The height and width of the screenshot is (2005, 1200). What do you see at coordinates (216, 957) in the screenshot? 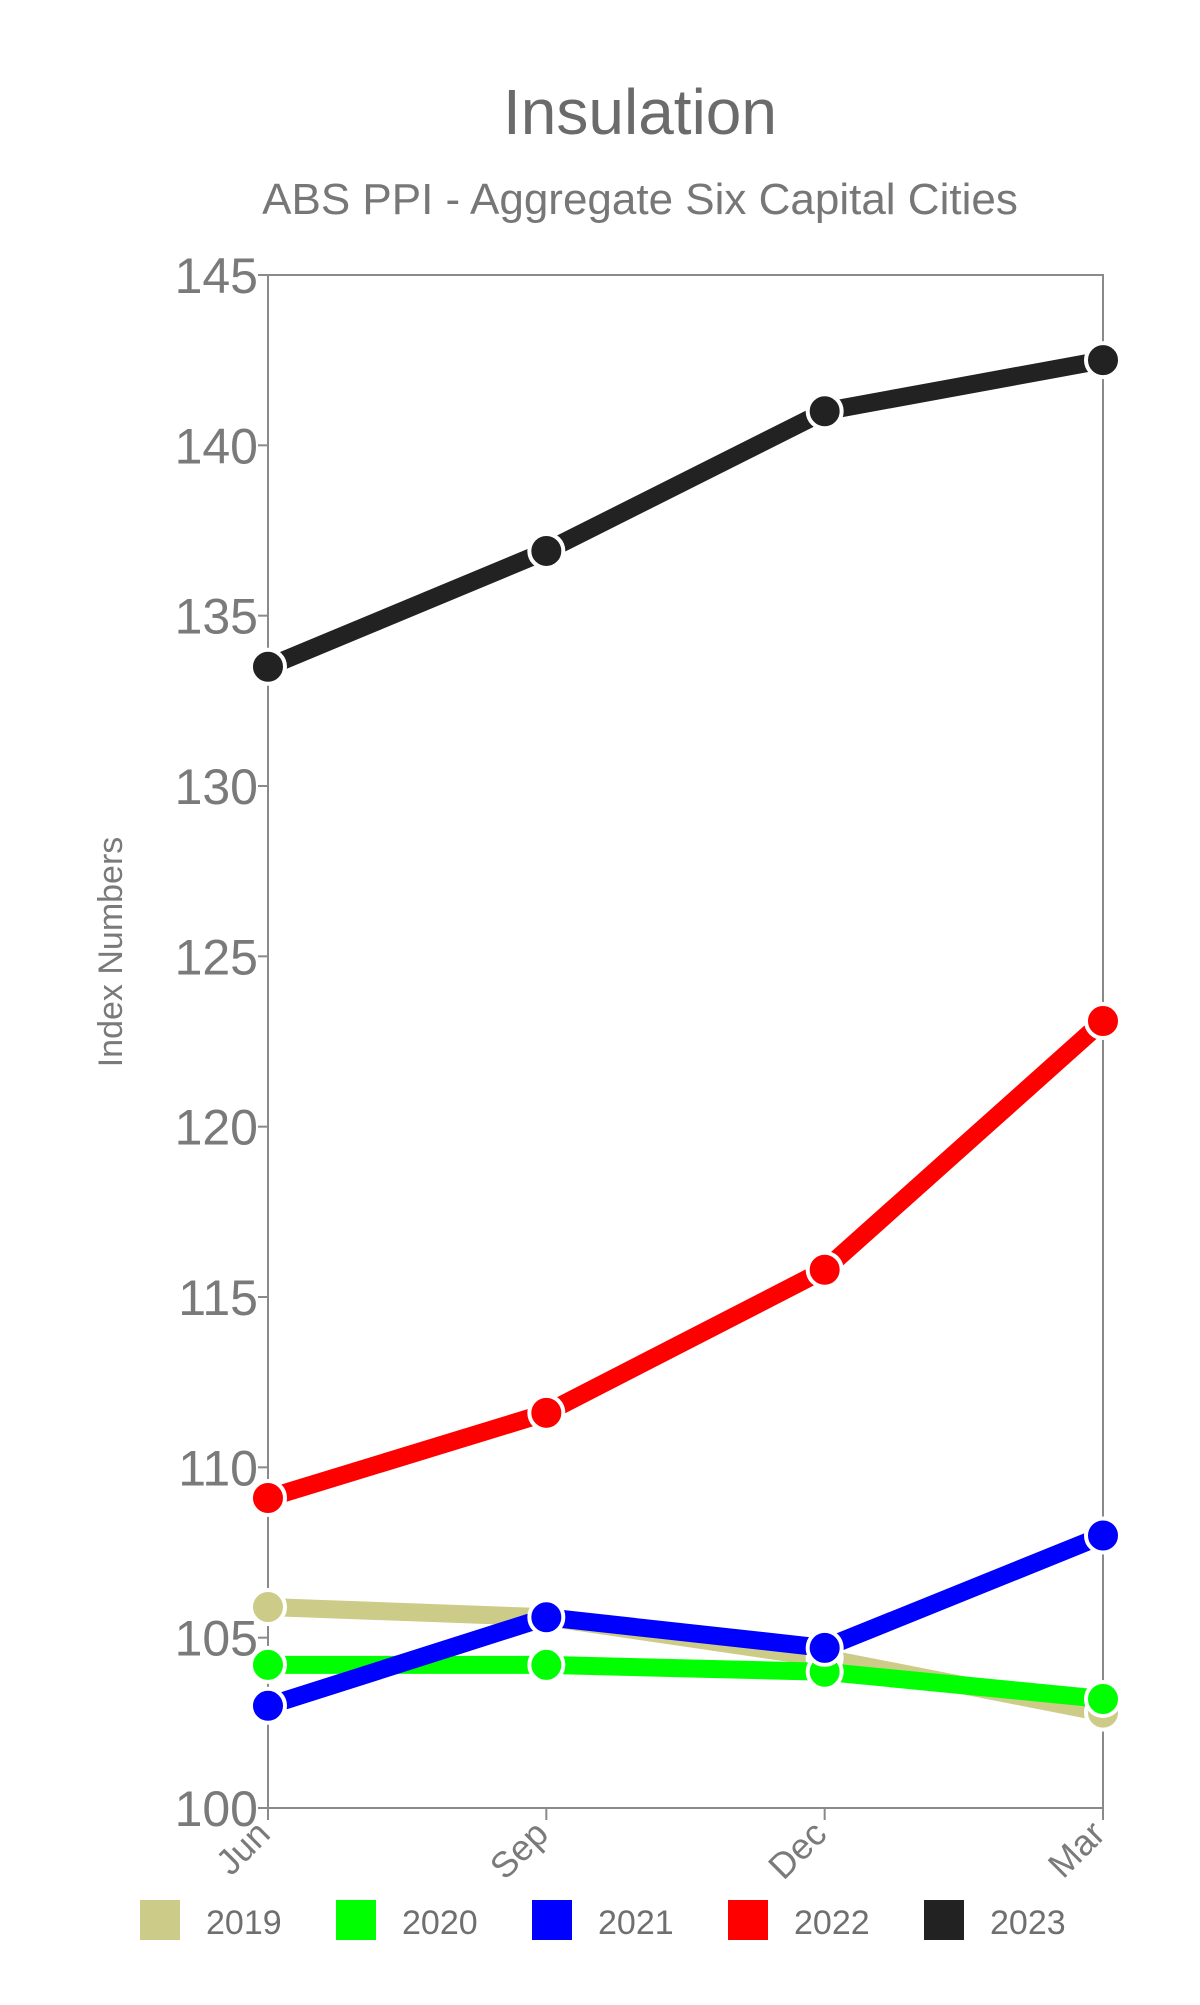
I see `y-tick-label: 125` at bounding box center [216, 957].